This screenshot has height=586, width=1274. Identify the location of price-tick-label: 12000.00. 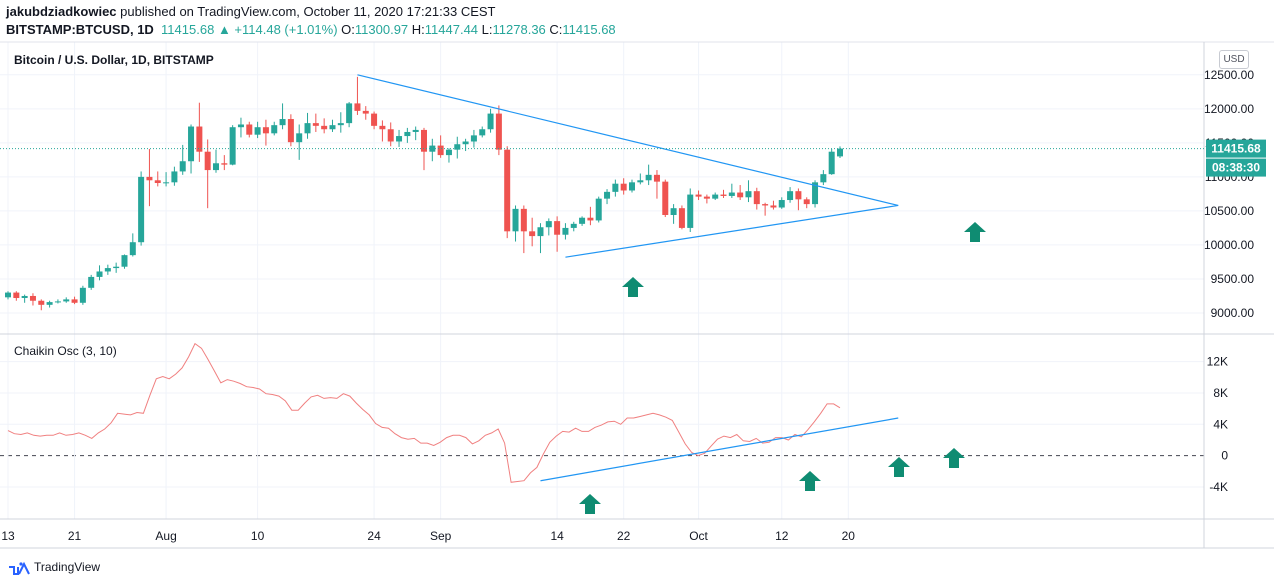
(1229, 109).